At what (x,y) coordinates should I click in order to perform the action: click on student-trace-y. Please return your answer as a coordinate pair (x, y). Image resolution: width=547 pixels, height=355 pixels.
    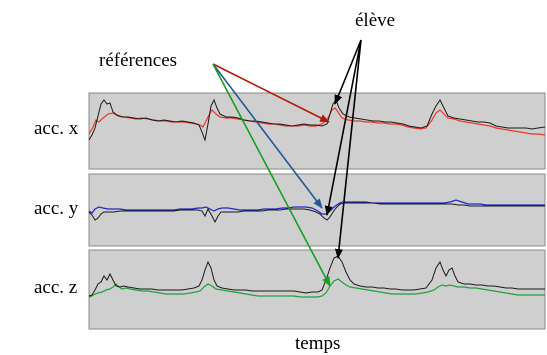
    Looking at the image, I should click on (316, 213).